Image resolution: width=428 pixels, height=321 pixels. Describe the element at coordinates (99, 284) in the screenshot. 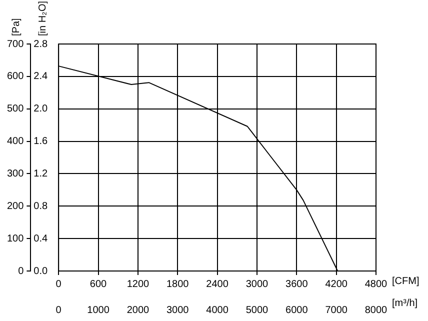

I see `x-tick-label: 600` at that location.